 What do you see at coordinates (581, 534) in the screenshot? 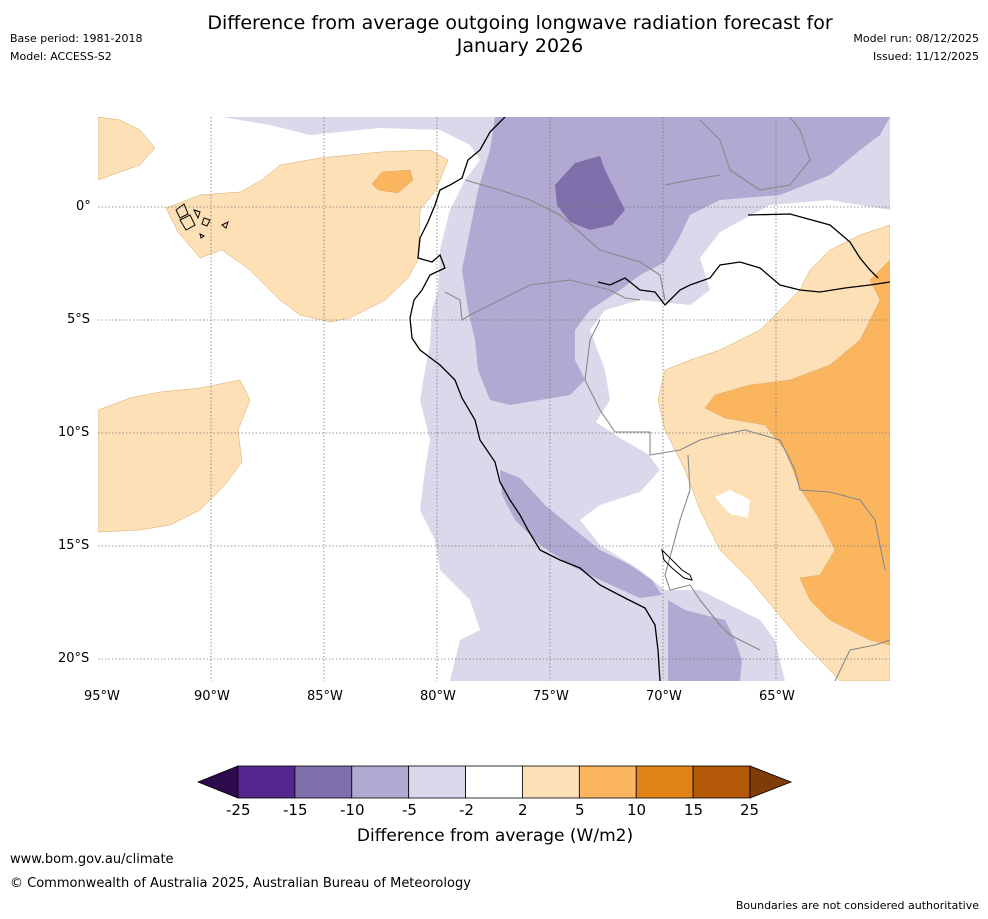
I see `anomaly-region-purple-coastal` at bounding box center [581, 534].